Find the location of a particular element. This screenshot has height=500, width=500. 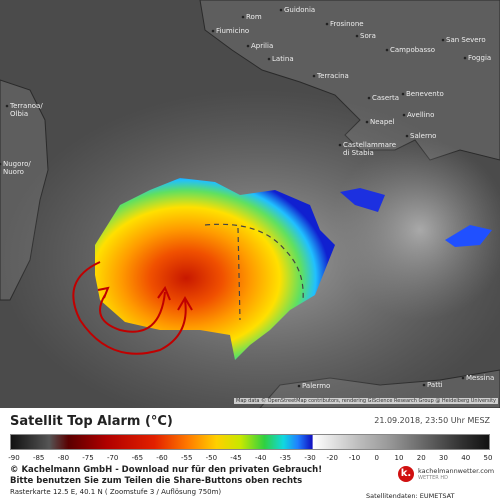

city-label: Benevento is located at coordinates (425, 94).